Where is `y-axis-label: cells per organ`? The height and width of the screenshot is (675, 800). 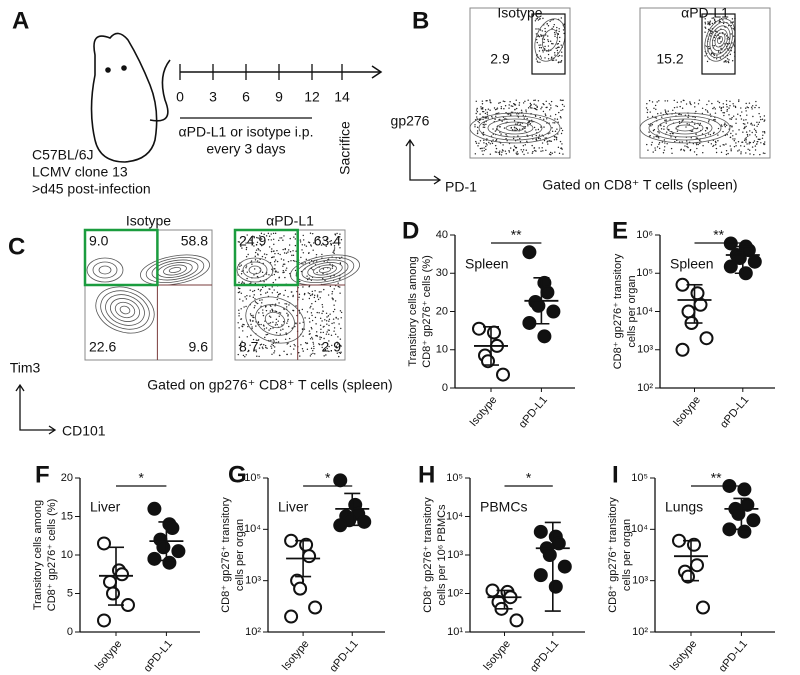
y-axis-label: cells per organ is located at coordinates (627, 555).